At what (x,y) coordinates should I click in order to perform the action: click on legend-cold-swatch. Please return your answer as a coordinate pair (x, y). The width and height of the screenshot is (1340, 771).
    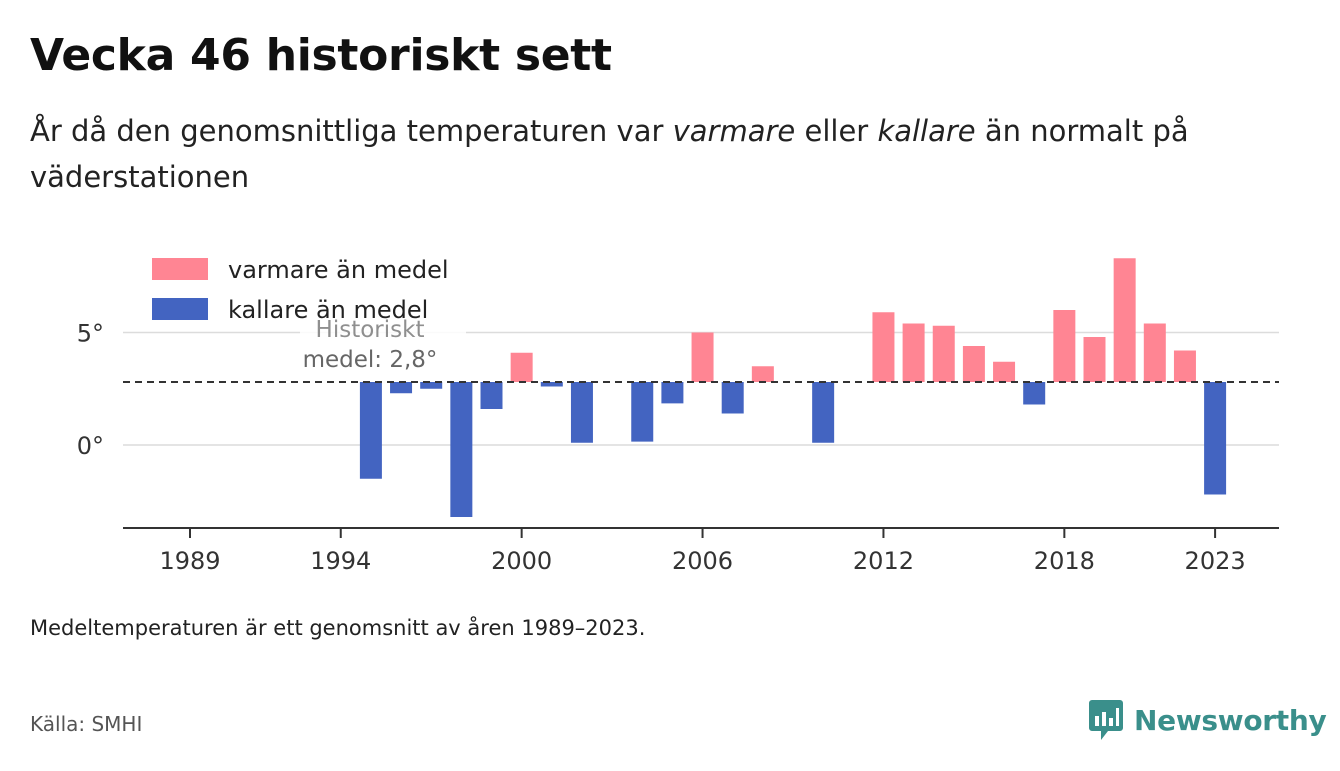
    Looking at the image, I should click on (180, 309).